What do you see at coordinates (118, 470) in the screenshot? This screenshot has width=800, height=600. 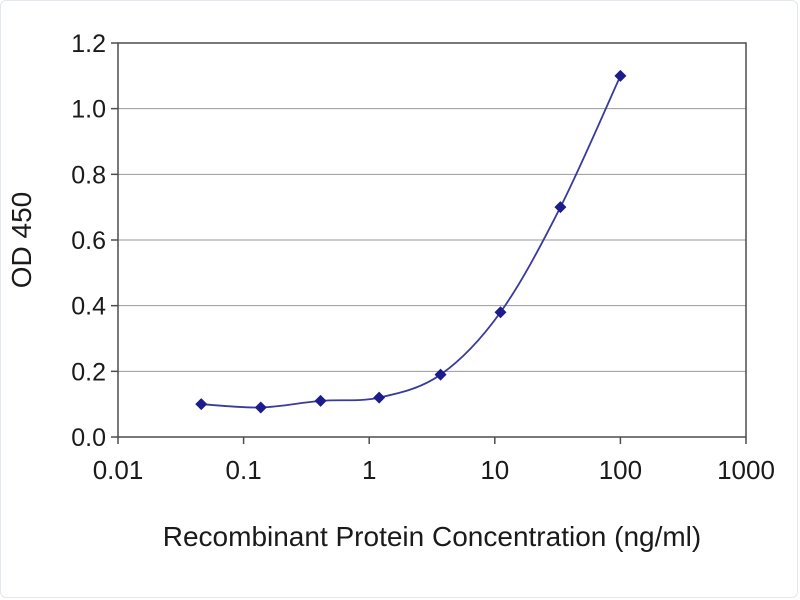 I see `x-tick-label: 0.01` at bounding box center [118, 470].